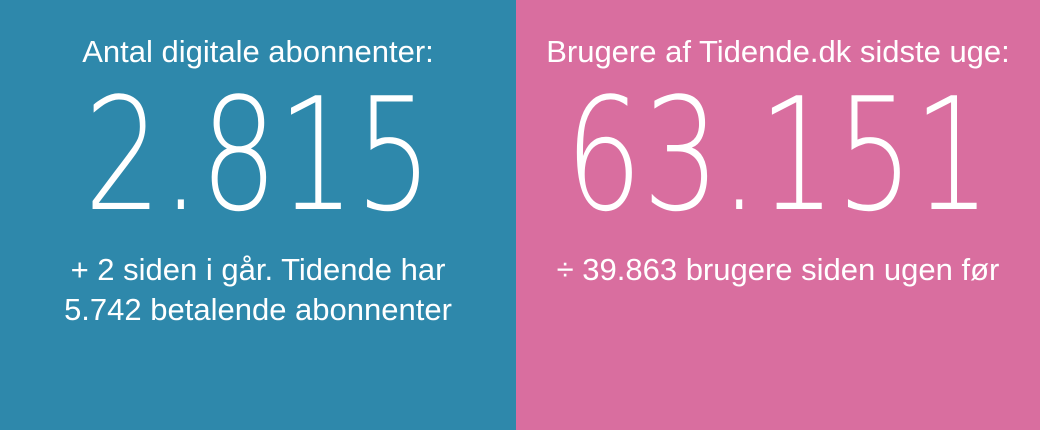 The image size is (1040, 430). I want to click on users-change-line: ÷ 39.863 brugere siden ugen før, so click(778, 269).